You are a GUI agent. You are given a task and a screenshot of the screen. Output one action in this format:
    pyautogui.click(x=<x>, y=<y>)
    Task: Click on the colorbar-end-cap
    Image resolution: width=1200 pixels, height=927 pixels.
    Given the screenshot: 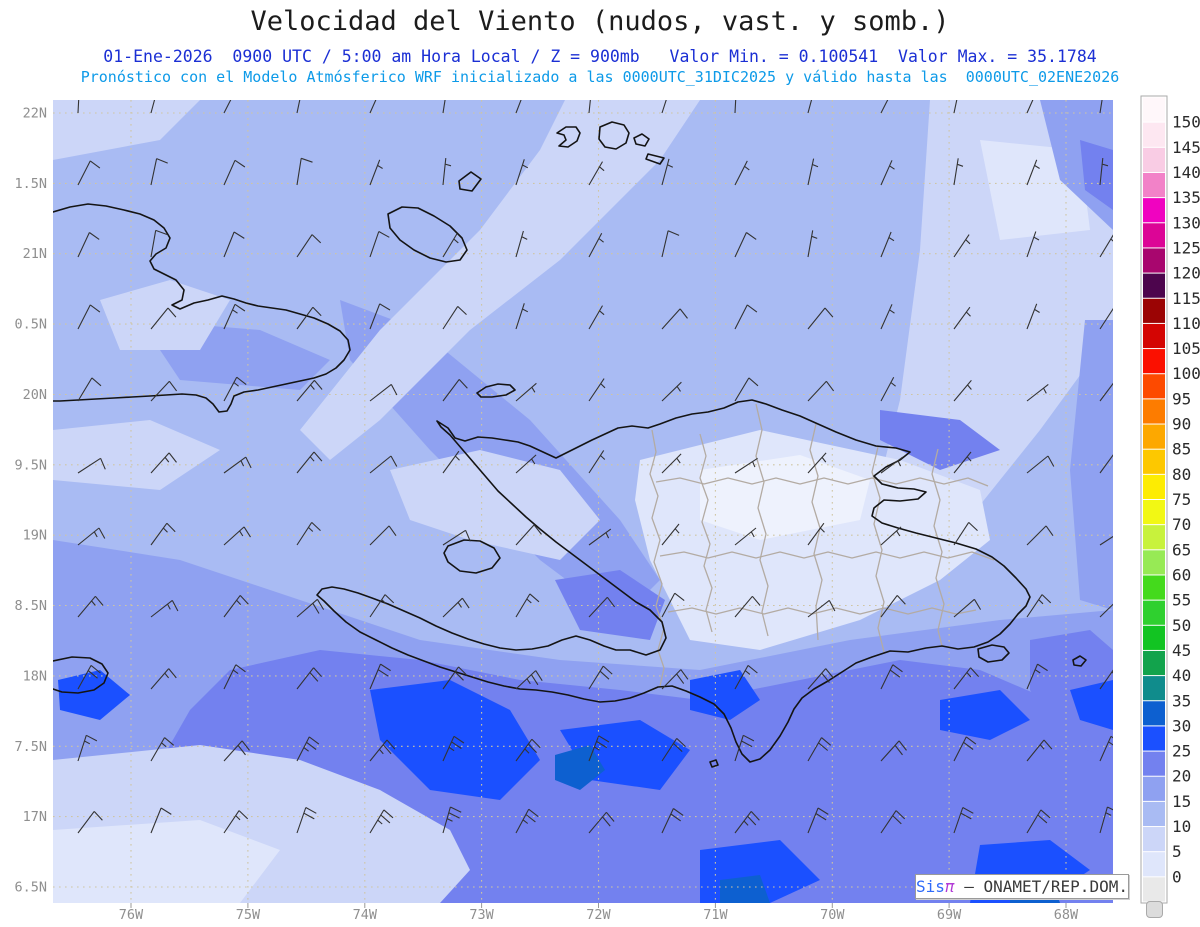 What is the action you would take?
    pyautogui.click(x=1154, y=909)
    